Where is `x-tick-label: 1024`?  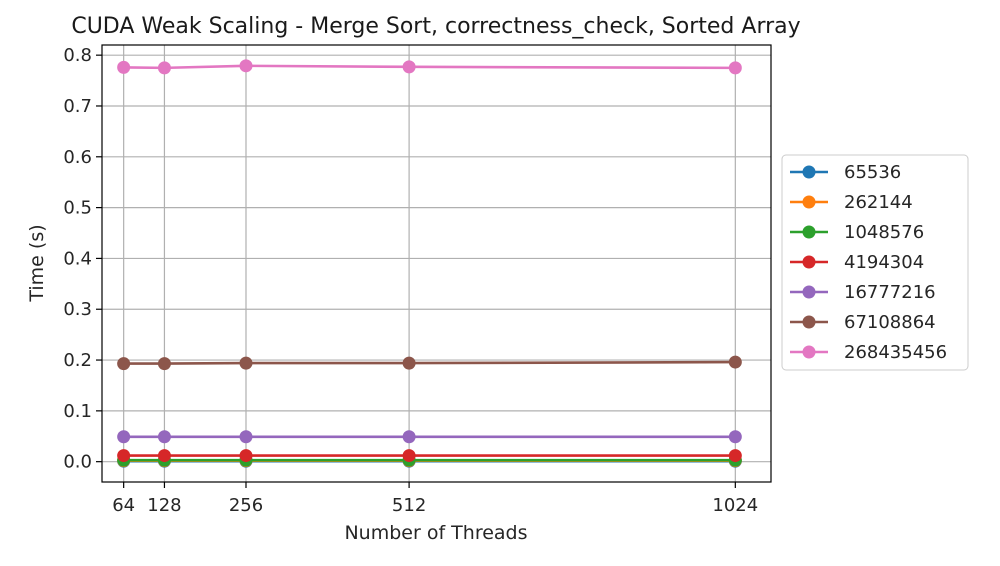
x-tick-label: 1024 is located at coordinates (735, 505).